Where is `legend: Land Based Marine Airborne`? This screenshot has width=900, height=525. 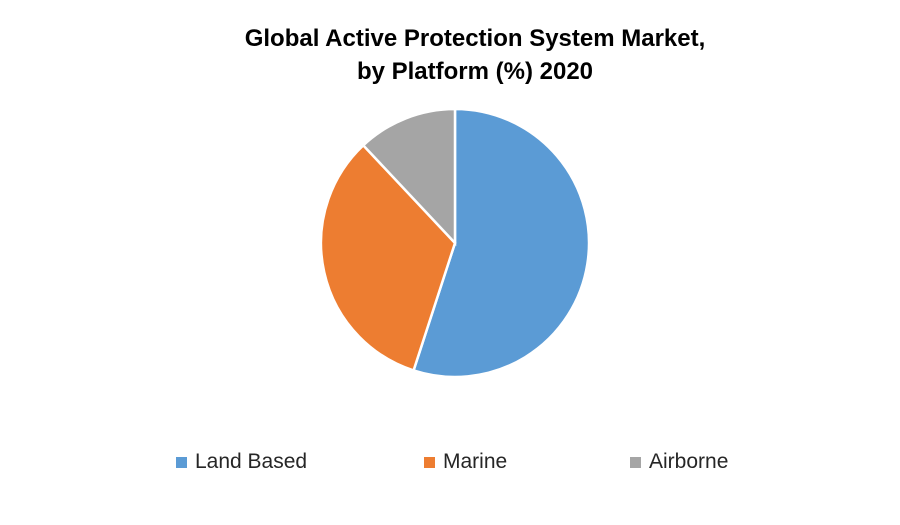
legend: Land Based Marine Airborne is located at coordinates (450, 463).